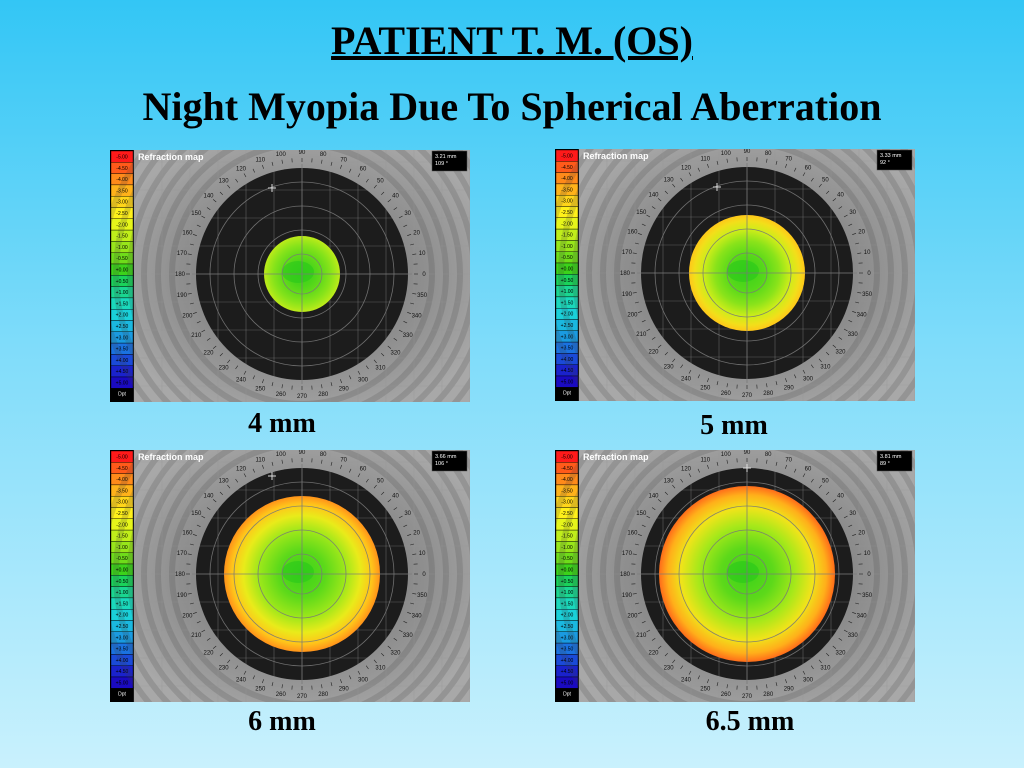 This screenshot has height=768, width=1024. I want to click on scale-label: -3.00, so click(122, 203).